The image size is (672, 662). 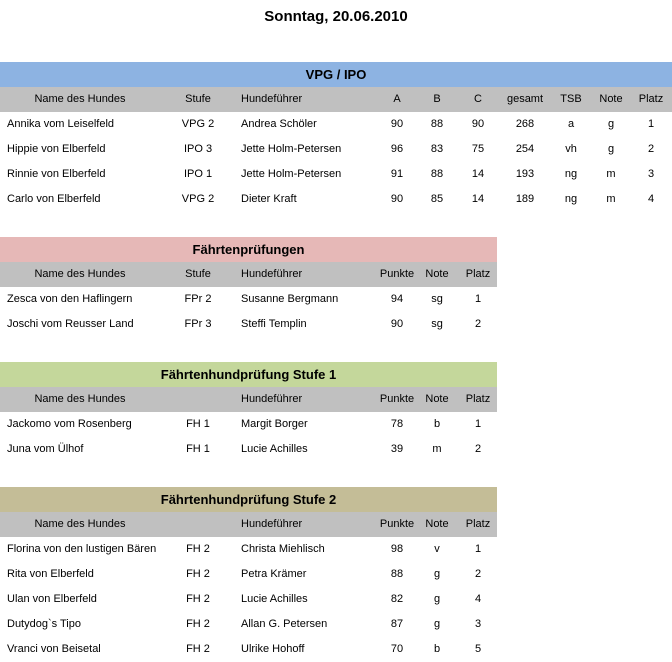 I want to click on table-cell: 254, so click(x=525, y=149).